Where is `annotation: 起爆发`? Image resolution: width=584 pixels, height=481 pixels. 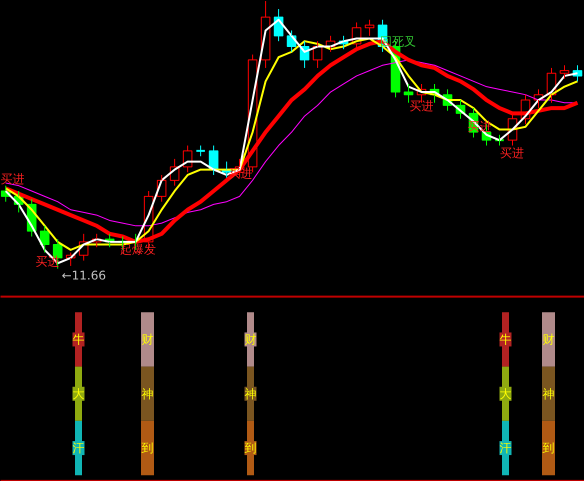
annotation: 起爆发 is located at coordinates (138, 249).